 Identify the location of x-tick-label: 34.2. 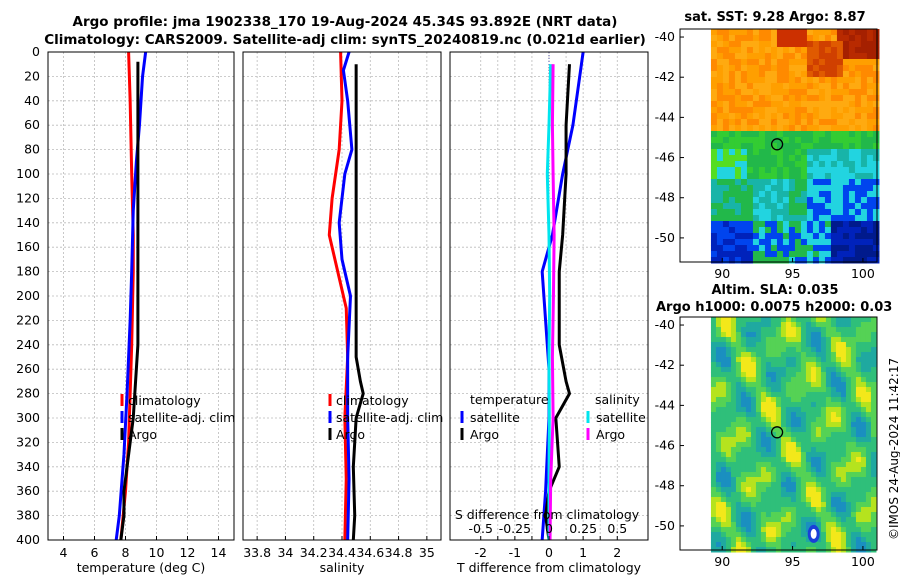
(314, 552).